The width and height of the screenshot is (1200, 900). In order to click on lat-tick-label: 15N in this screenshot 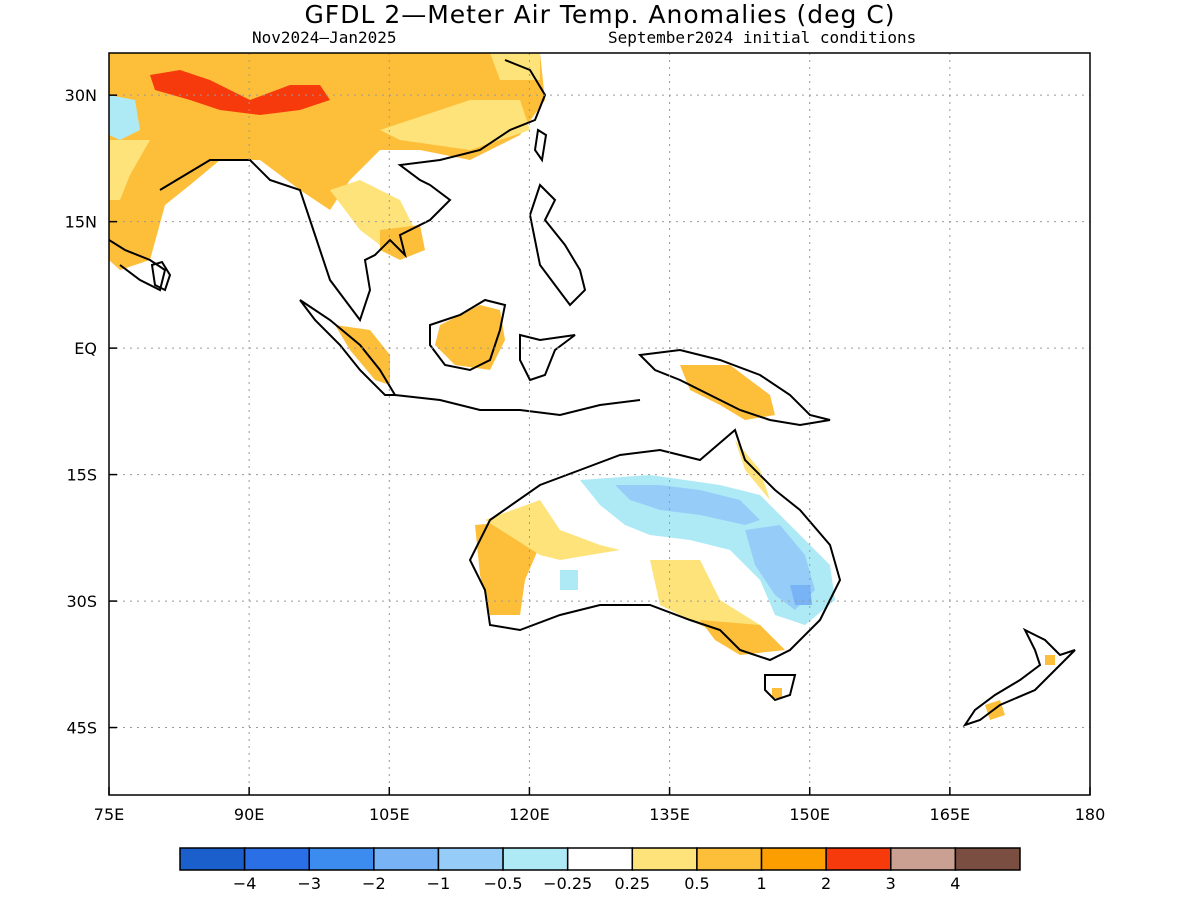, I will do `click(81, 222)`.